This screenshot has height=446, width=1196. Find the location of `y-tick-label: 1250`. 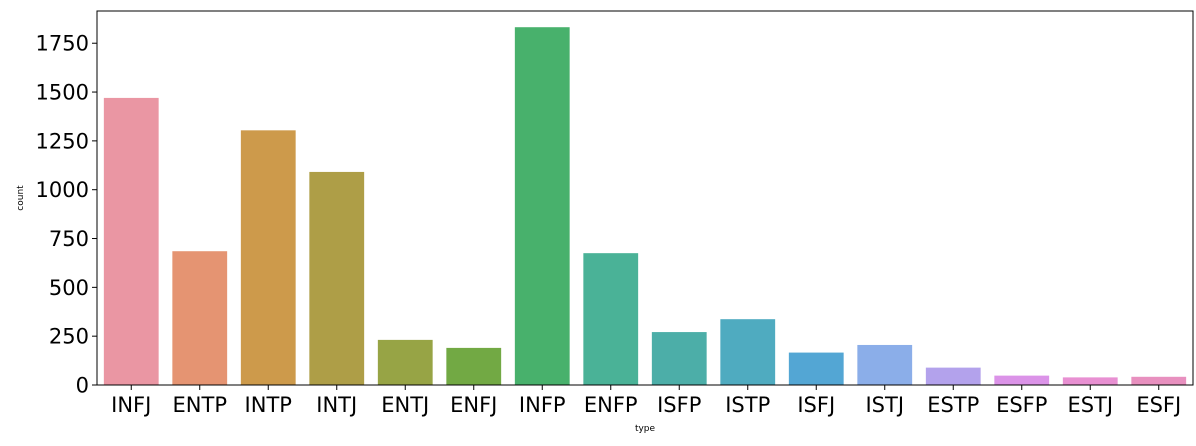

y-tick-label: 1250 is located at coordinates (62, 141).